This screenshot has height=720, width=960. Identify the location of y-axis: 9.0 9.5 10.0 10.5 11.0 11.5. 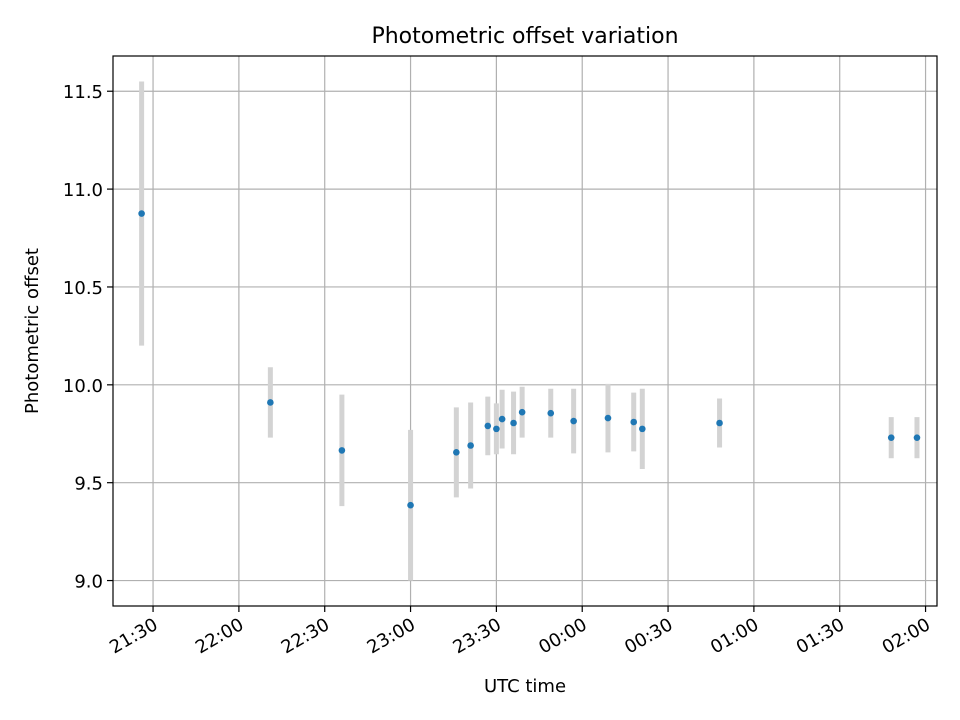
(88, 337).